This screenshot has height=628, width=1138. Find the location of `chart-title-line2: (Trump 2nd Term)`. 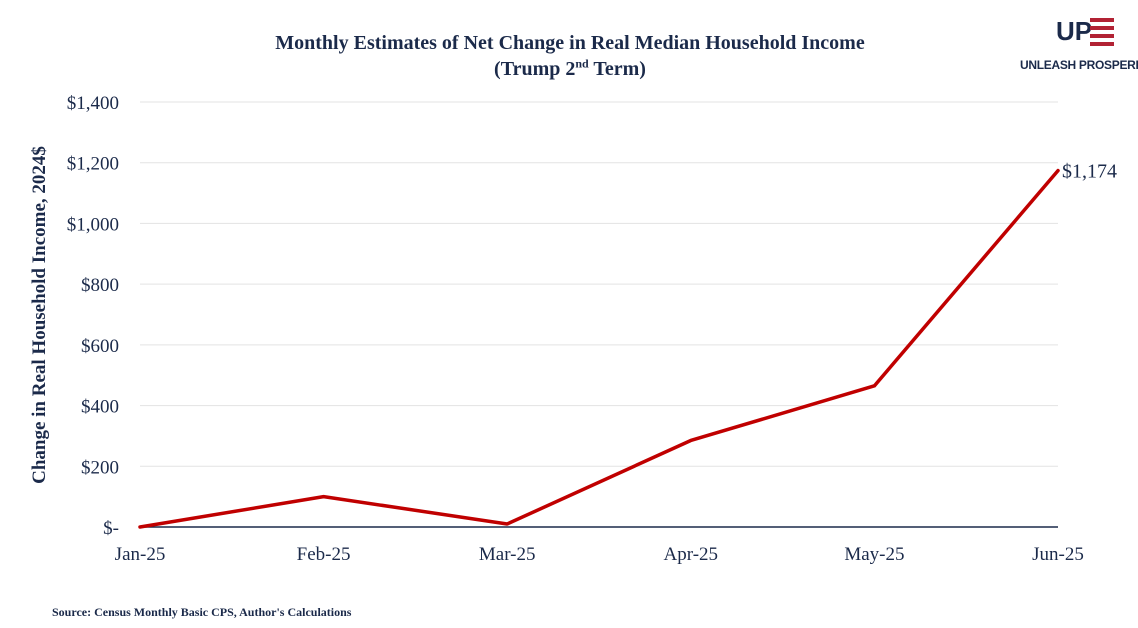

chart-title-line2: (Trump 2nd Term) is located at coordinates (570, 69).